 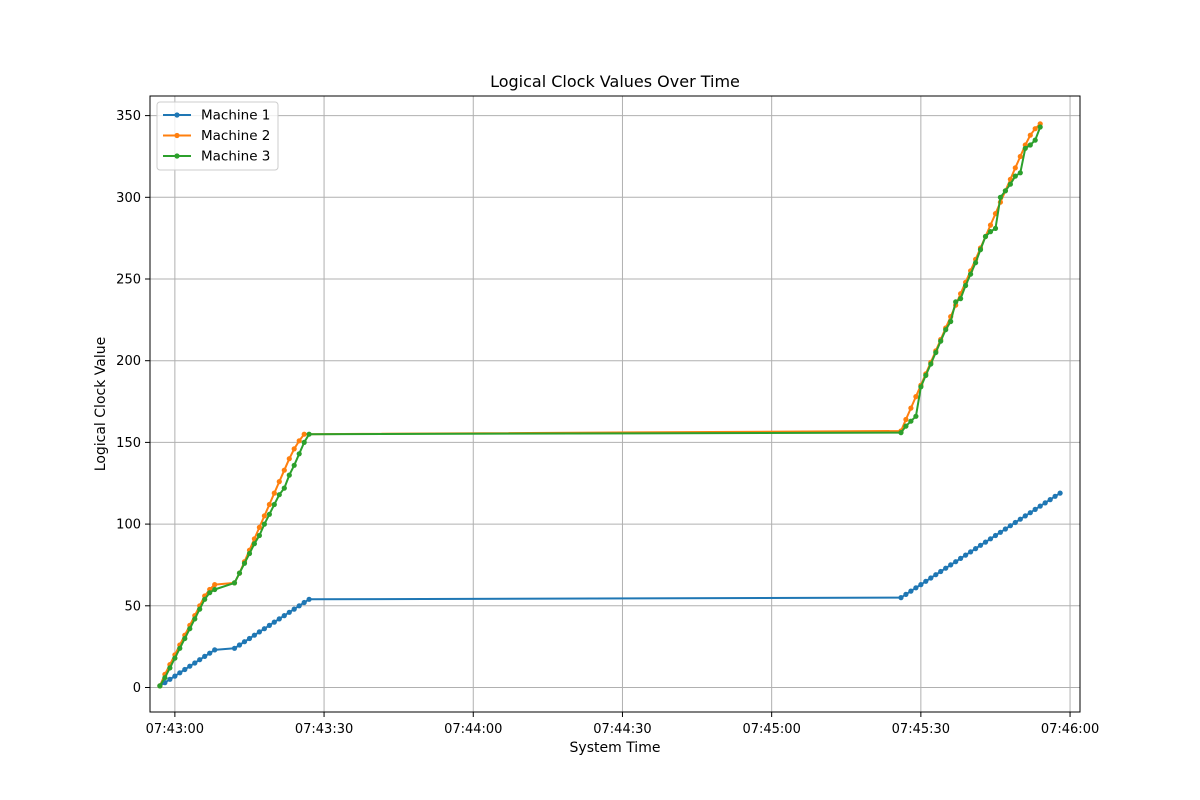 I want to click on x-tick-label: 07:45:00, so click(x=771, y=729).